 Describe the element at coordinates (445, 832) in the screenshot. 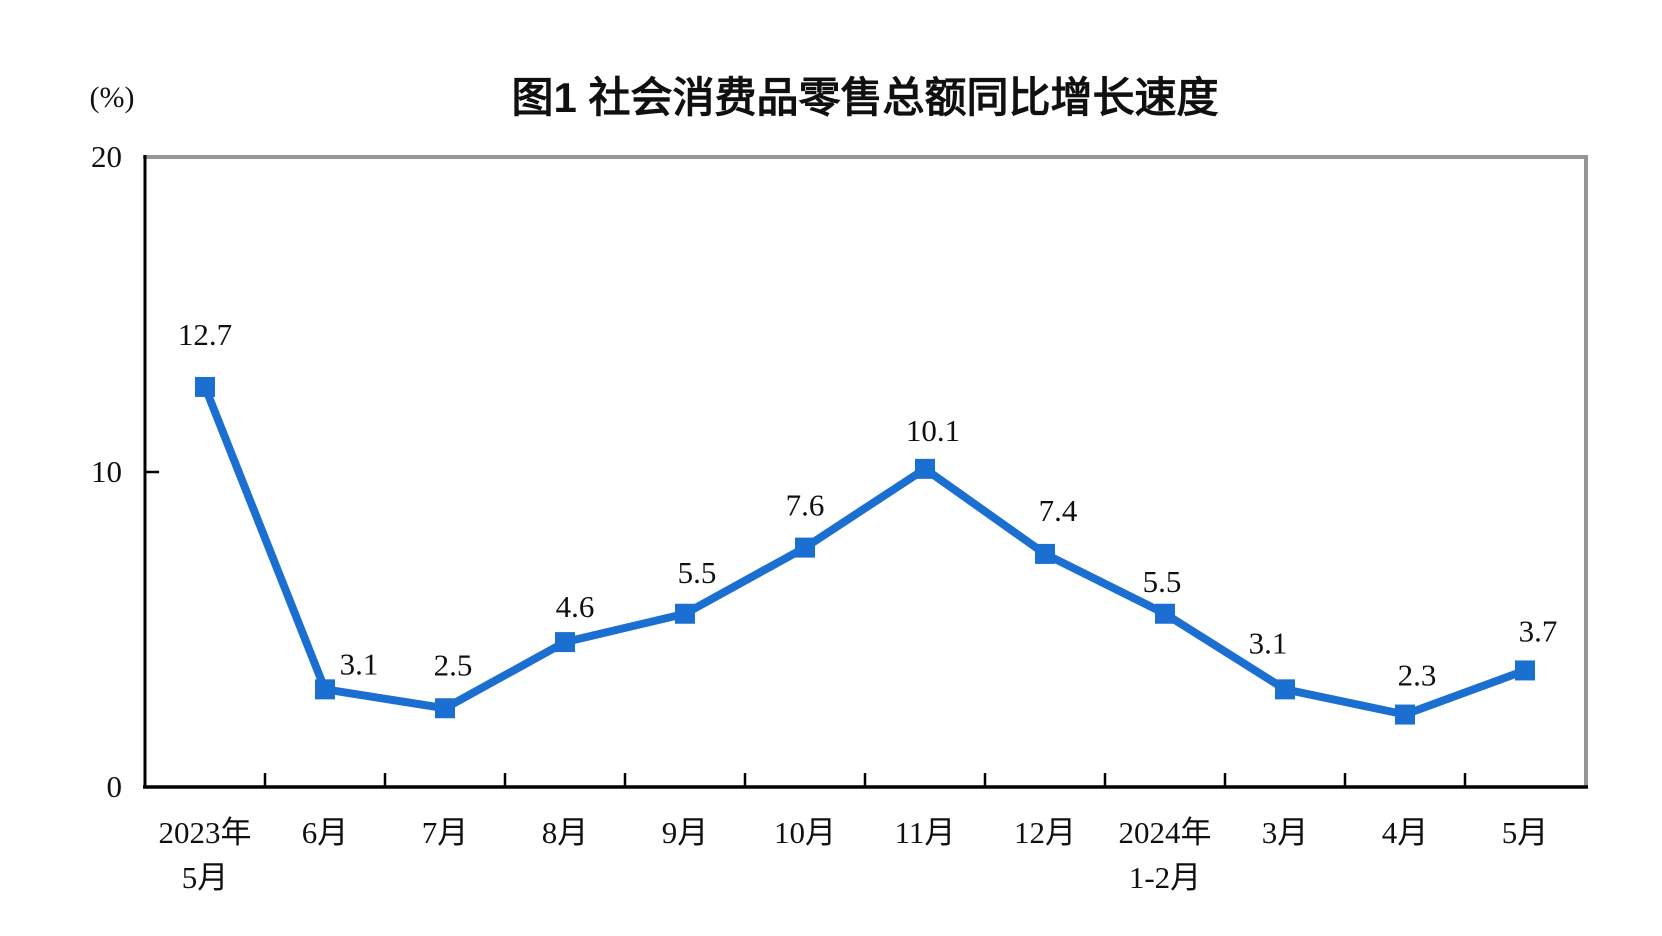

I see `x-axis-category-label: 7月` at that location.